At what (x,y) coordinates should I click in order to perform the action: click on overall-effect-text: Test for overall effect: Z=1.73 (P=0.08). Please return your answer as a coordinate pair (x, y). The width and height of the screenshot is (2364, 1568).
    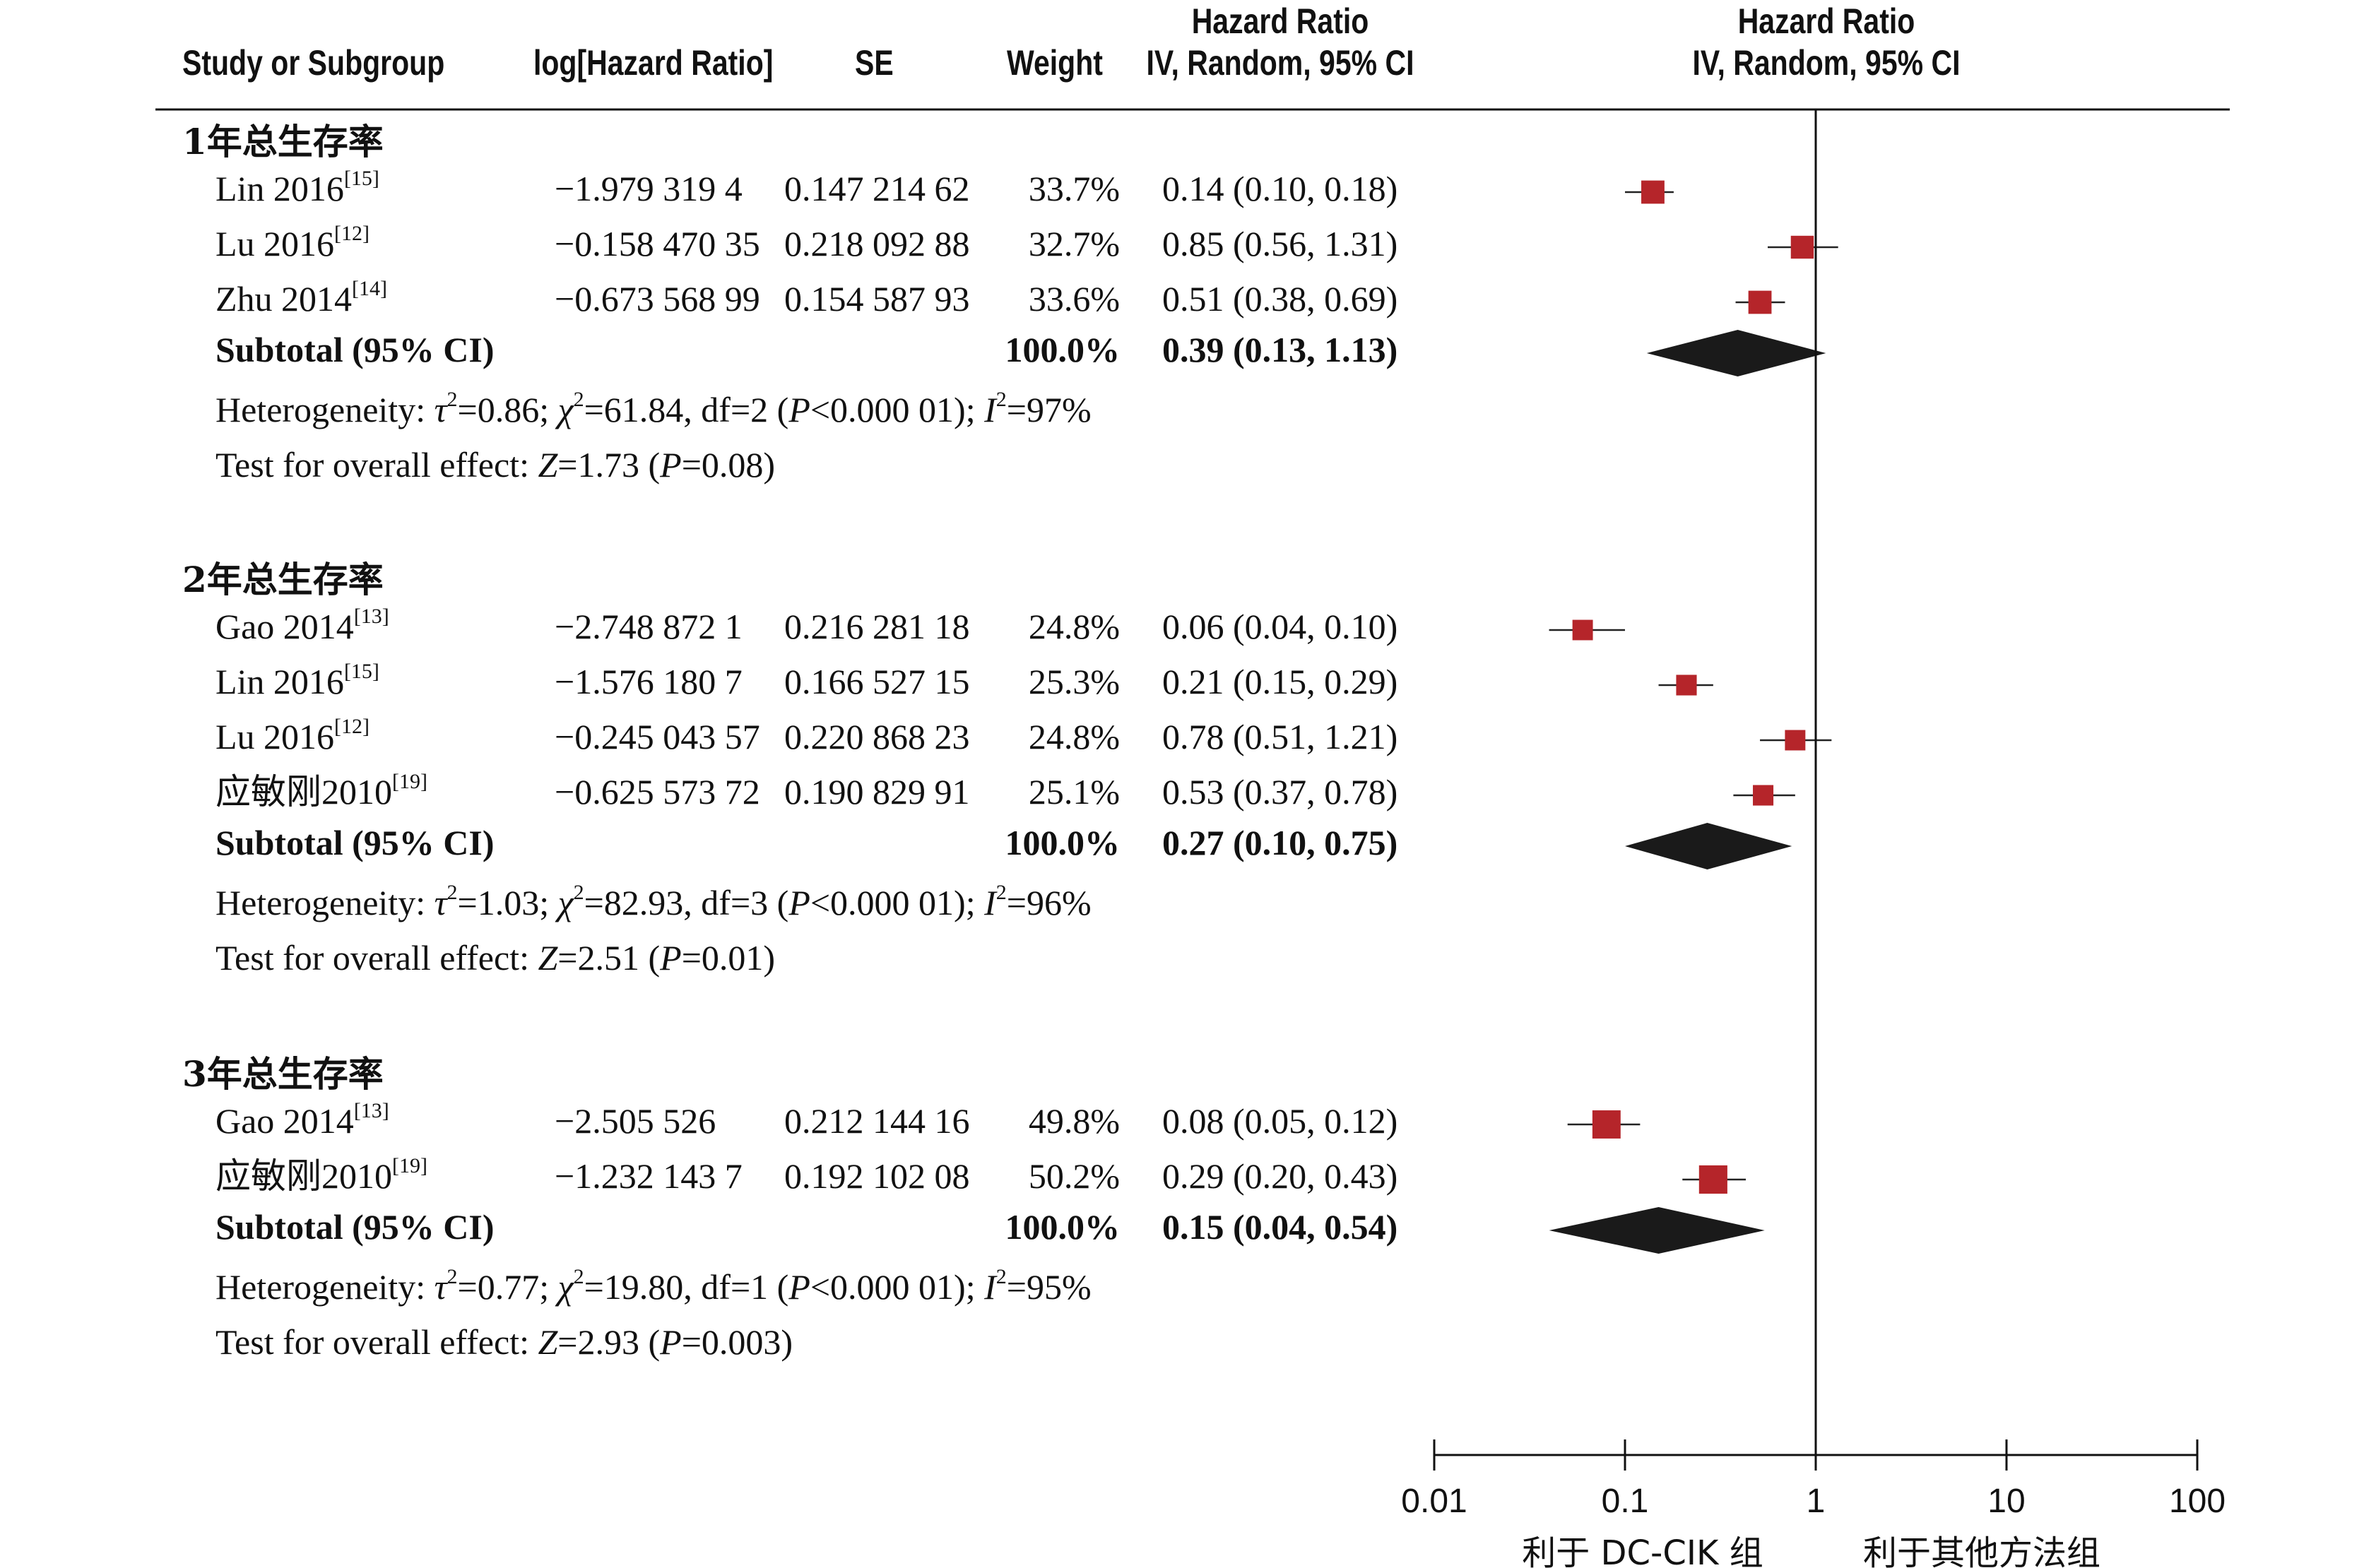
    Looking at the image, I should click on (495, 464).